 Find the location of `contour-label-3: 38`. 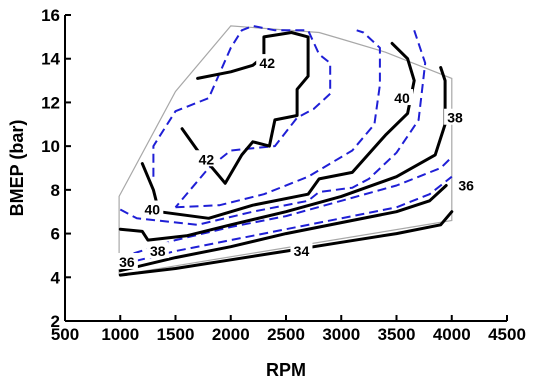

contour-label-3: 38 is located at coordinates (158, 251).